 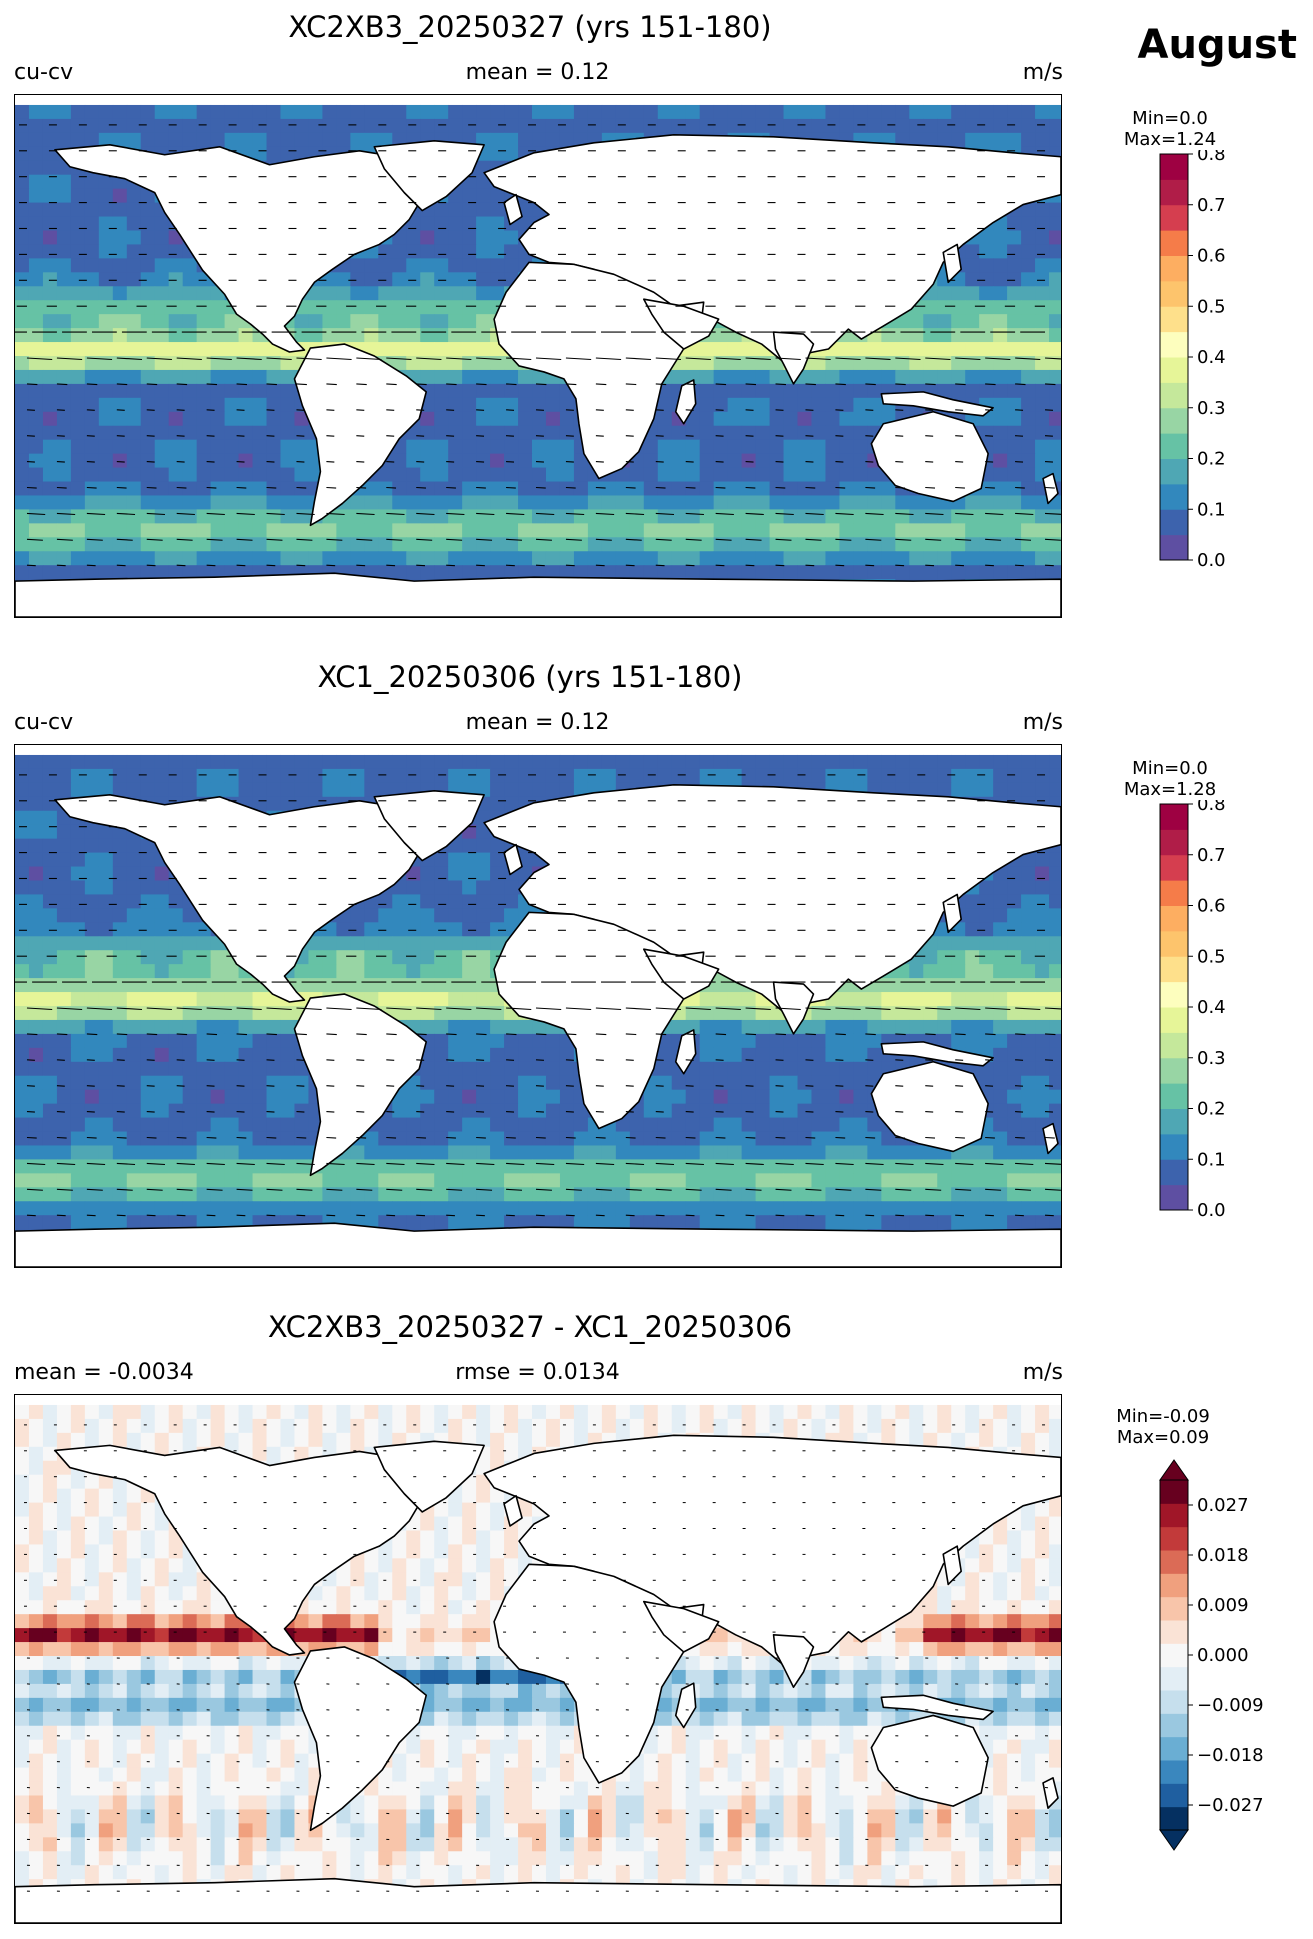 What do you see at coordinates (44, 72) in the screenshot?
I see `panel-1-variable-label: cu-cv` at bounding box center [44, 72].